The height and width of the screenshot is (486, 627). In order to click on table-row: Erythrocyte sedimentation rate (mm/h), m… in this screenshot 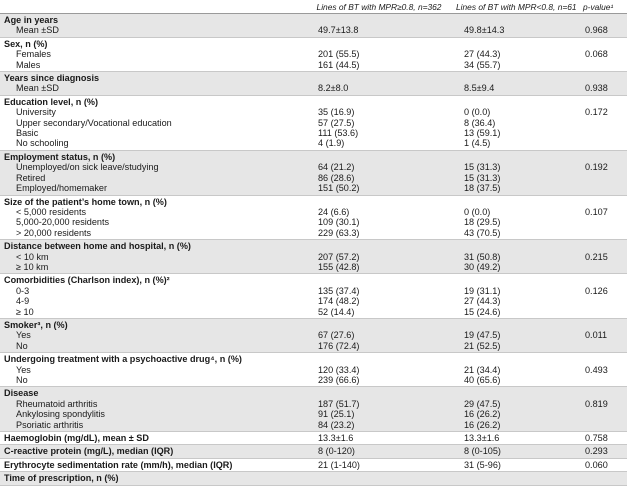, I will do `click(313, 465)`.